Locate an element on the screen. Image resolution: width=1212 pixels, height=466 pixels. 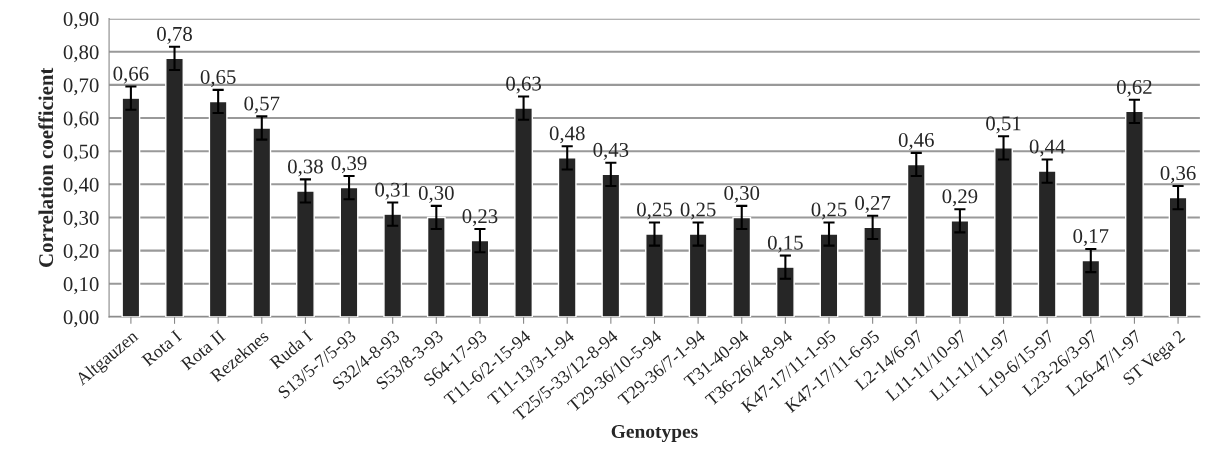
y-tick-label: 0,90 is located at coordinates (81, 21).